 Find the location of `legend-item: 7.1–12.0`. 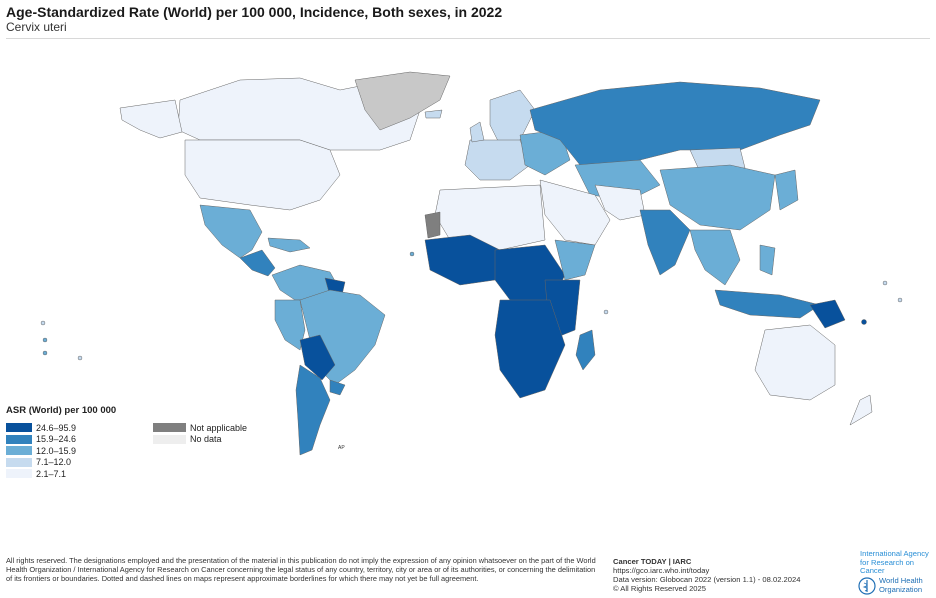

legend-item: 7.1–12.0 is located at coordinates (61, 463).